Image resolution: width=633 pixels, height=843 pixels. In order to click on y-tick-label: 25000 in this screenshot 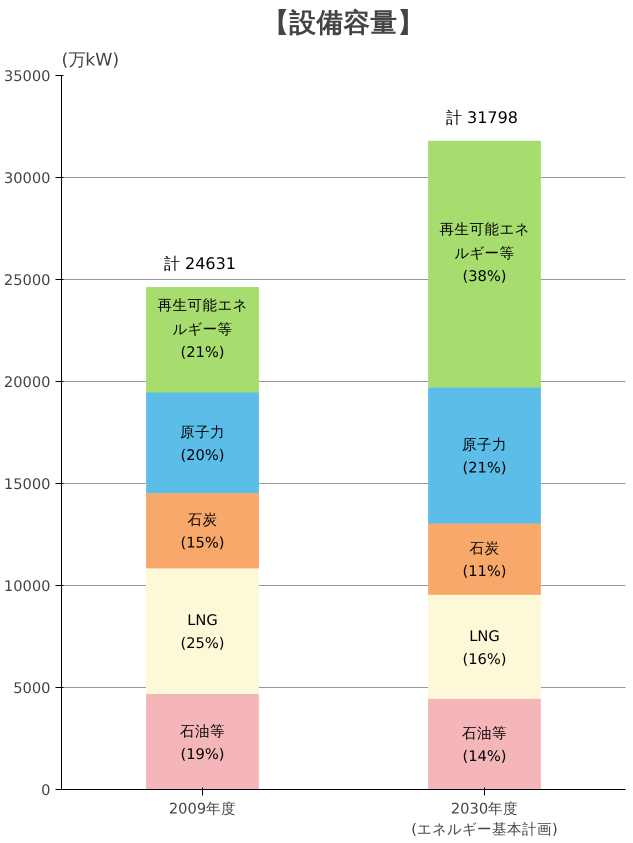, I will do `click(27, 280)`.